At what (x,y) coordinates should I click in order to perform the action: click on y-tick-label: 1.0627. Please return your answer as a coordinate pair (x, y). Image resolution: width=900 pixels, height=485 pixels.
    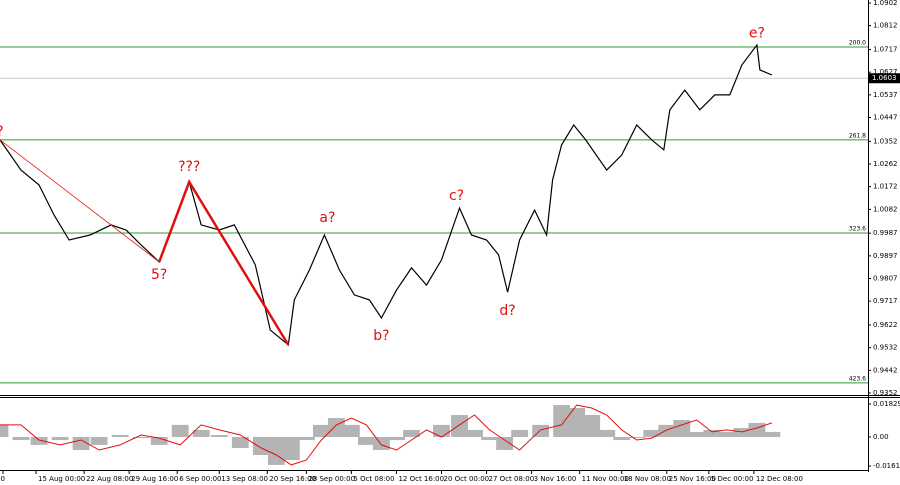
    Looking at the image, I should click on (885, 72).